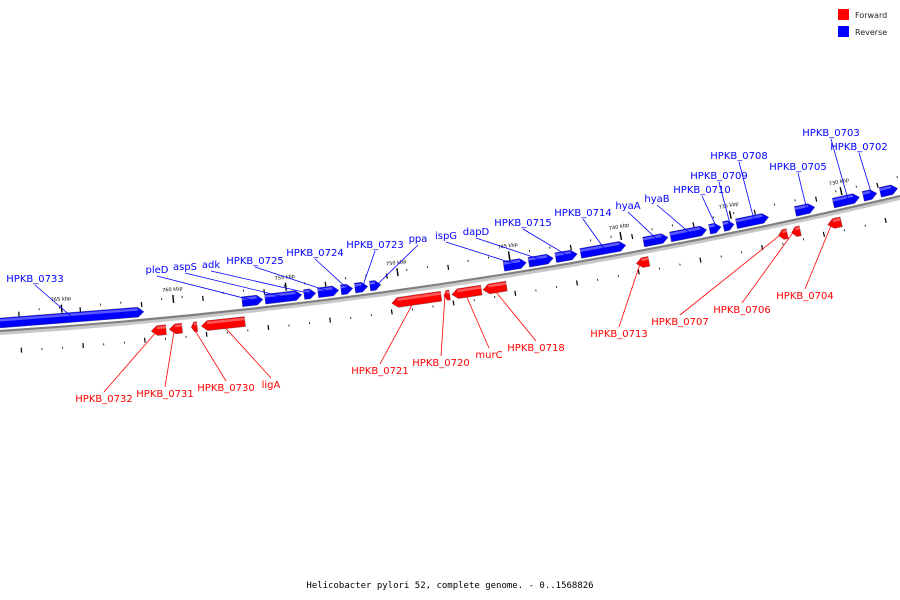  Describe the element at coordinates (804, 296) in the screenshot. I see `gene-label-hpkb-0704: HPKB_0704` at that location.